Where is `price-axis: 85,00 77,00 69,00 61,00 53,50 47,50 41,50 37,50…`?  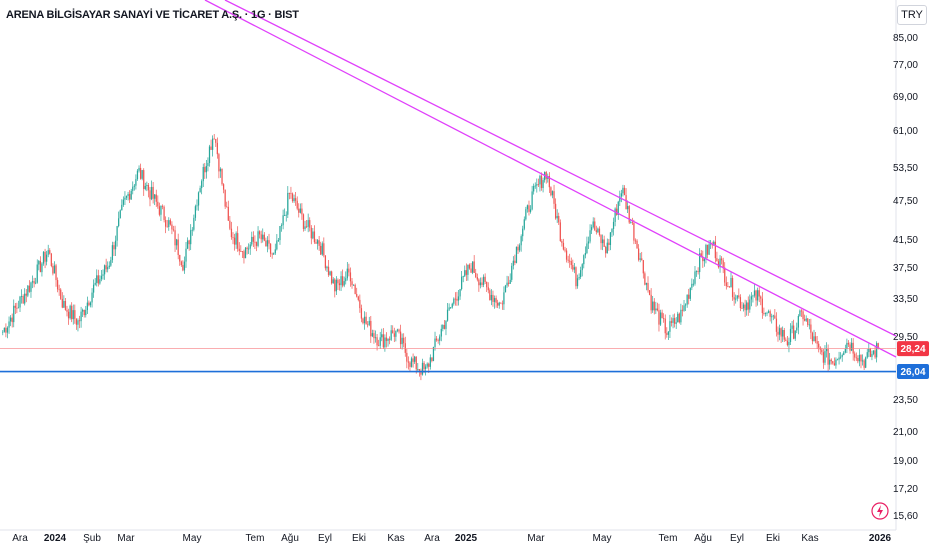 price-axis: 85,00 77,00 69,00 61,00 53,50 47,50 41,50 37,50… is located at coordinates (905, 277).